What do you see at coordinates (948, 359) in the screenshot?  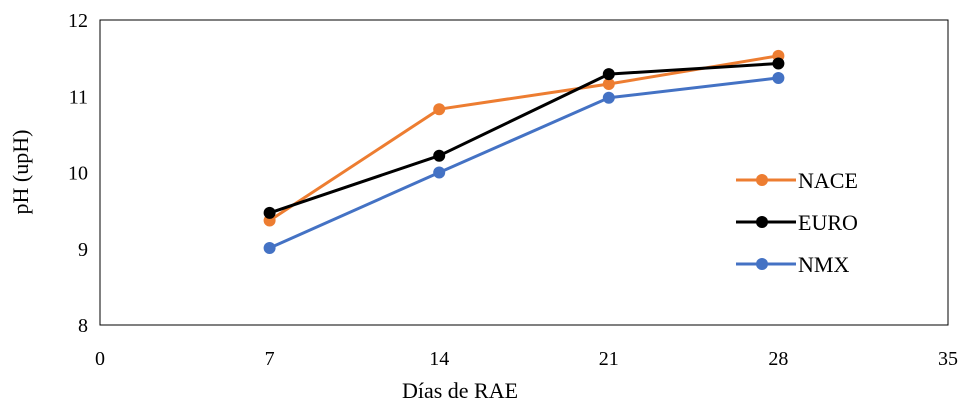 I see `x-tick-label: 35` at bounding box center [948, 359].